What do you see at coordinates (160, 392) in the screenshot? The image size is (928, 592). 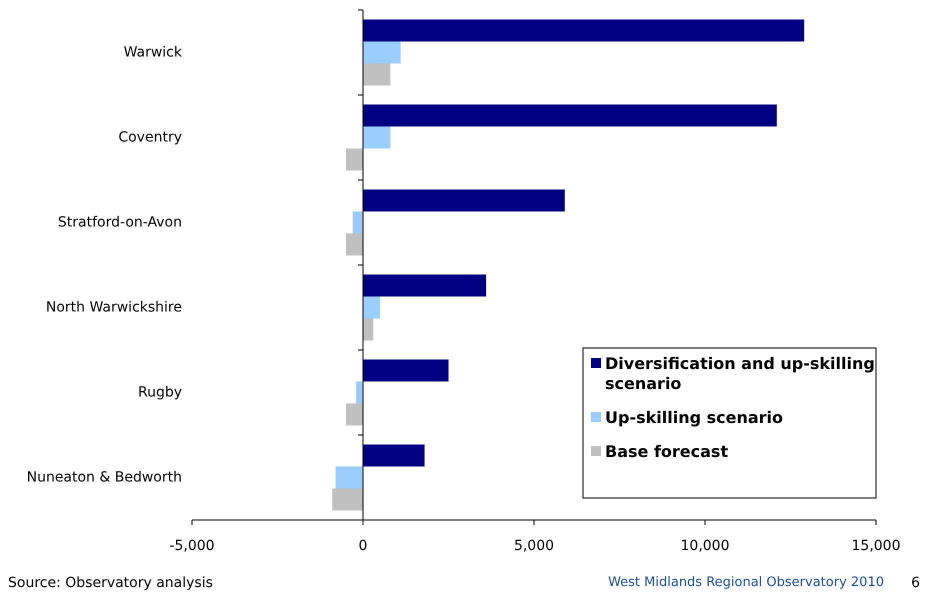 I see `y-tick-label: Rugby` at bounding box center [160, 392].